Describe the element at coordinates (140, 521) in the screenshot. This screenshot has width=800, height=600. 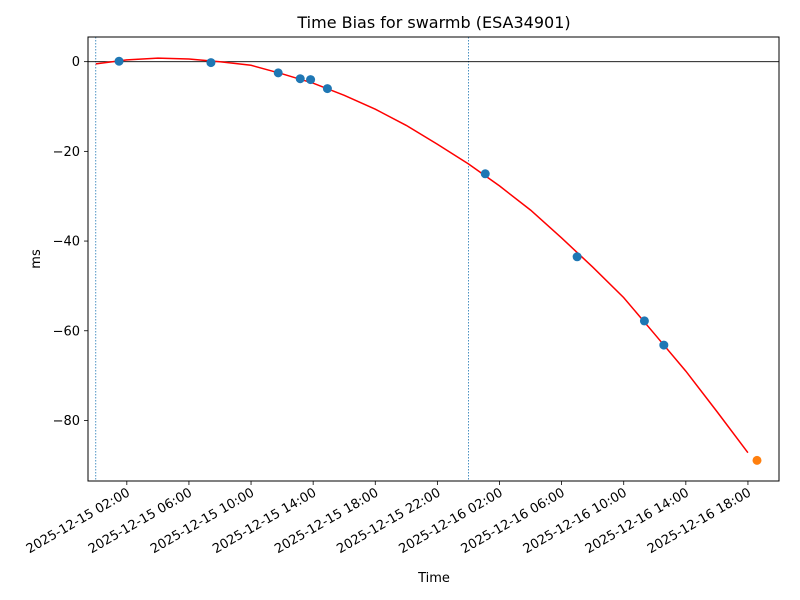
I see `x-tick-label: 2025-12-15 06:00` at that location.